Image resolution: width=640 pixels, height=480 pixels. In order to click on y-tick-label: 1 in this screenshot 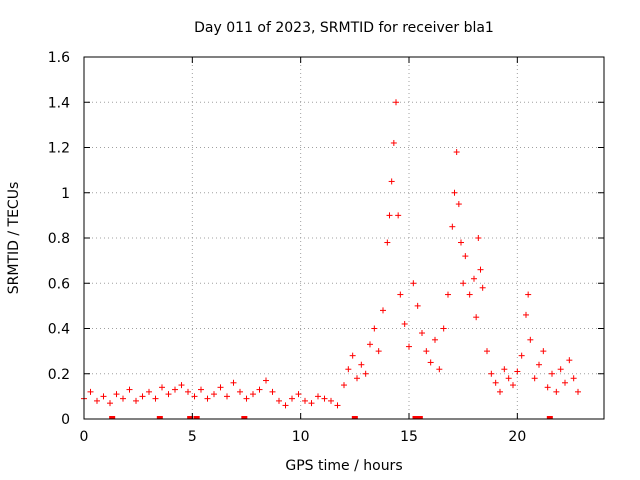, I will do `click(65, 194)`.